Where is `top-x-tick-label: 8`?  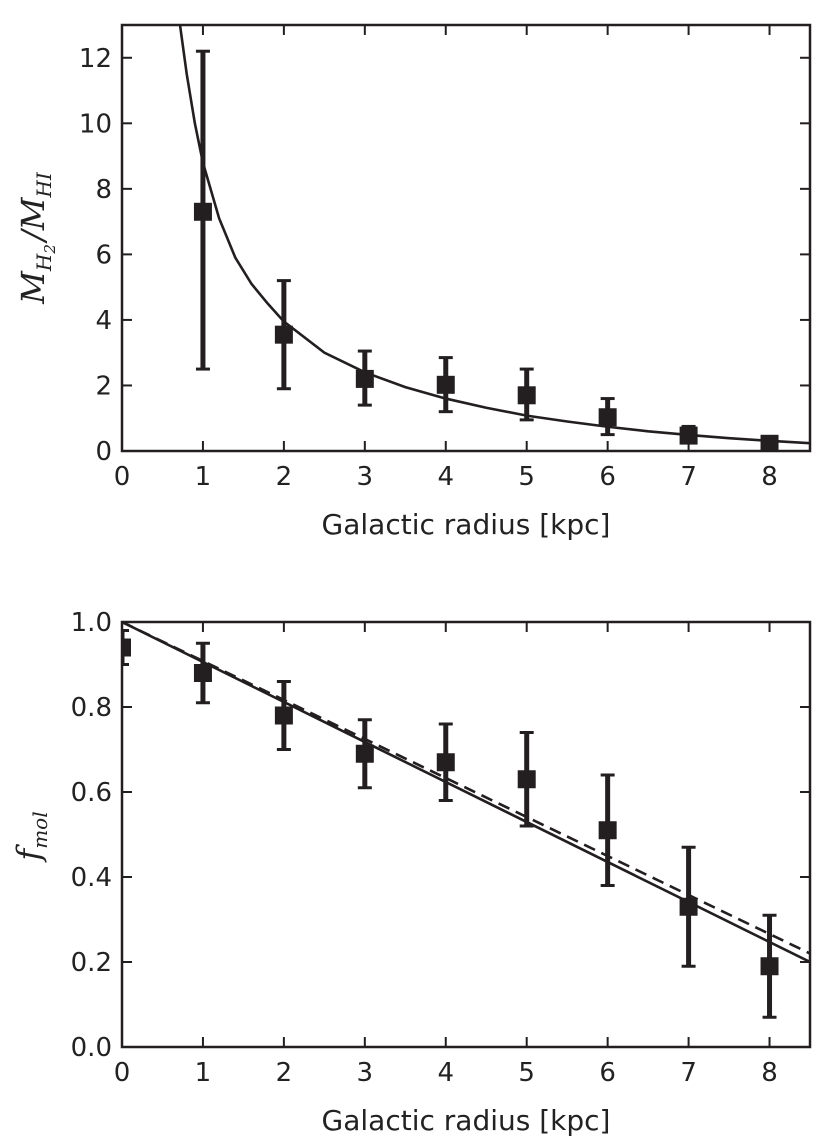
top-x-tick-label: 8 is located at coordinates (769, 477).